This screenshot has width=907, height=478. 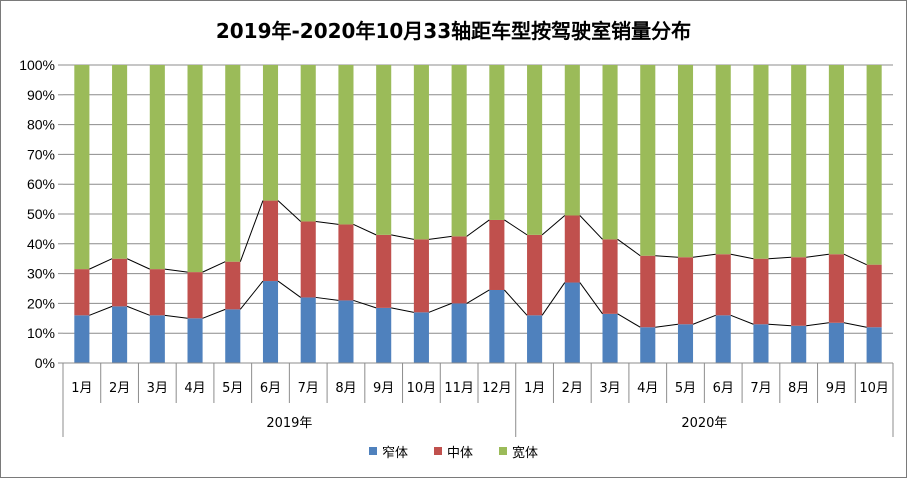 What do you see at coordinates (41, 95) in the screenshot?
I see `y-tick-label: 90%` at bounding box center [41, 95].